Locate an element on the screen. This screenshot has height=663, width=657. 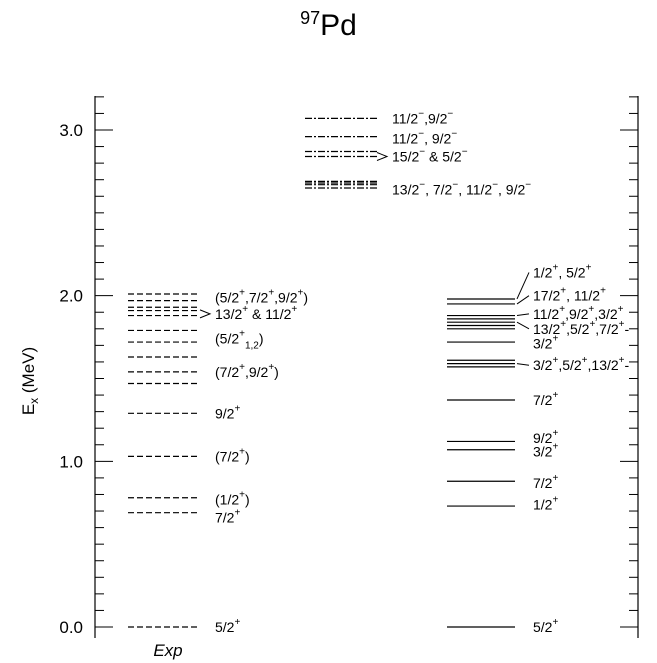
label-part: 17/2 is located at coordinates (546, 296).